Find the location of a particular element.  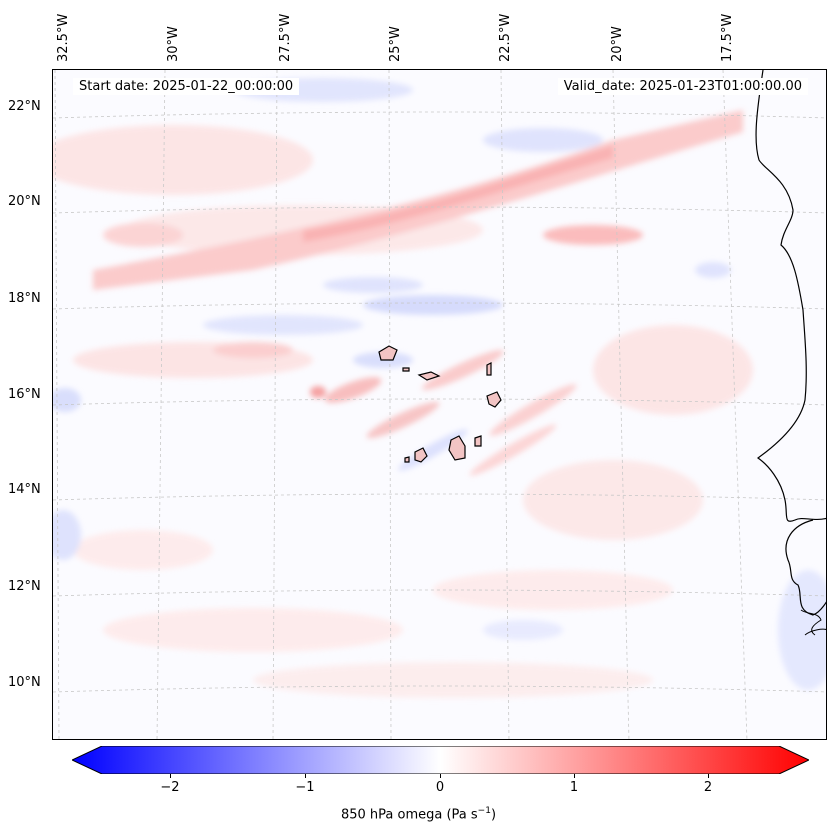

island-santo-antao is located at coordinates (388, 353).